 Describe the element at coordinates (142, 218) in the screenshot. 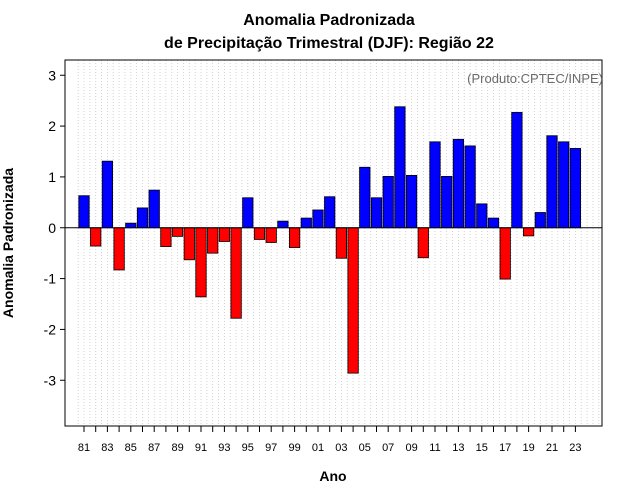

I see `bar-1986` at that location.